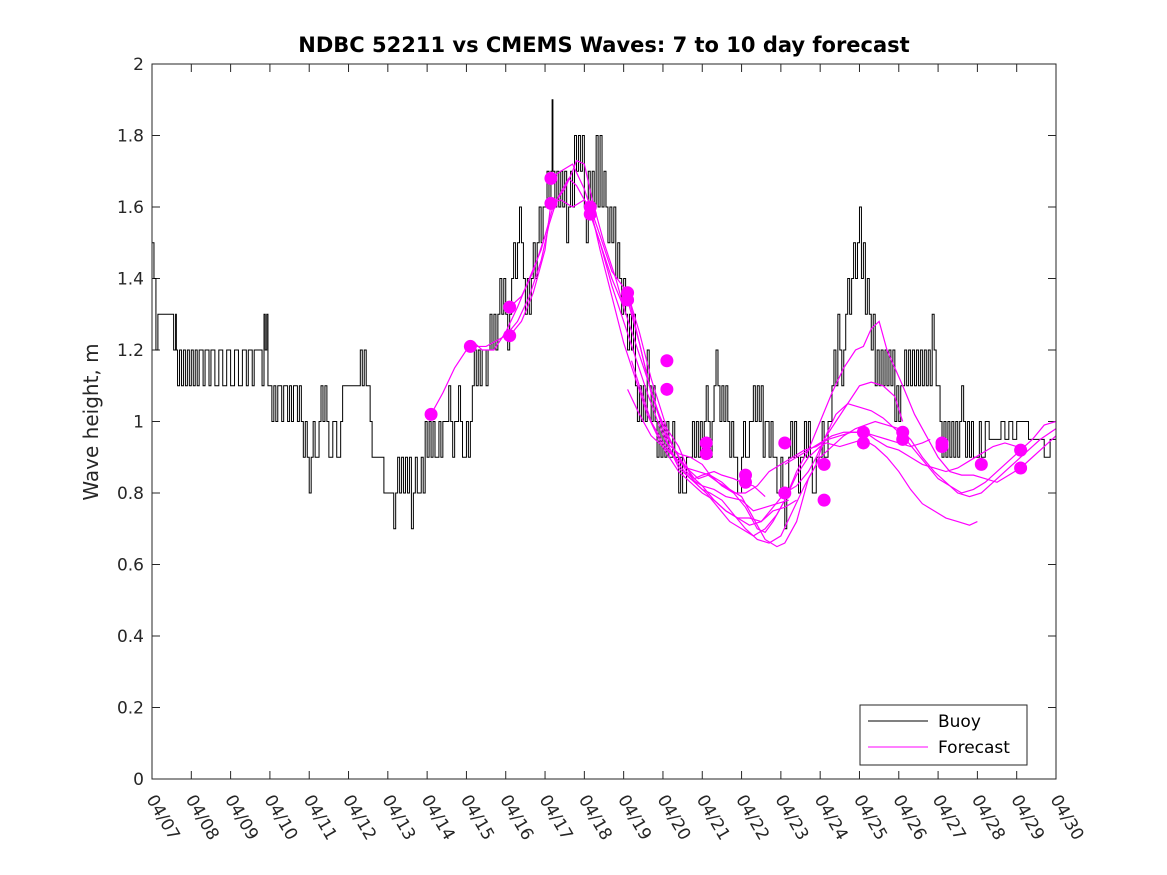 The width and height of the screenshot is (1167, 875). Describe the element at coordinates (138, 780) in the screenshot. I see `y-tick-label: 0` at that location.